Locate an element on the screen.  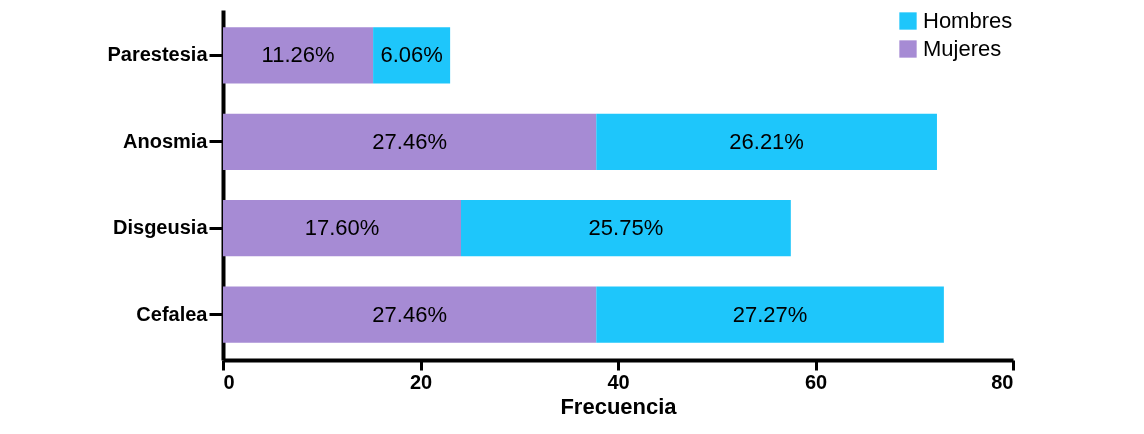
x-tick-label: 0 is located at coordinates (229, 381).